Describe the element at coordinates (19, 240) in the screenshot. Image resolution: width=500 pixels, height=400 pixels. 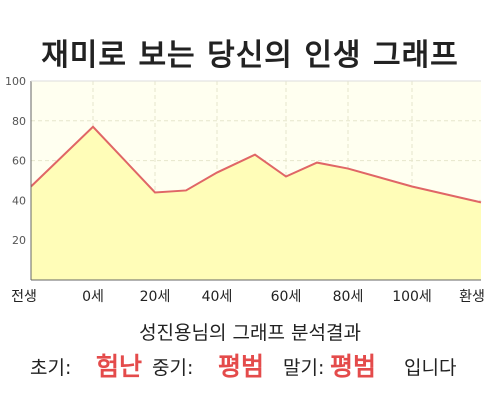
I see `y-tick-label: 20` at that location.